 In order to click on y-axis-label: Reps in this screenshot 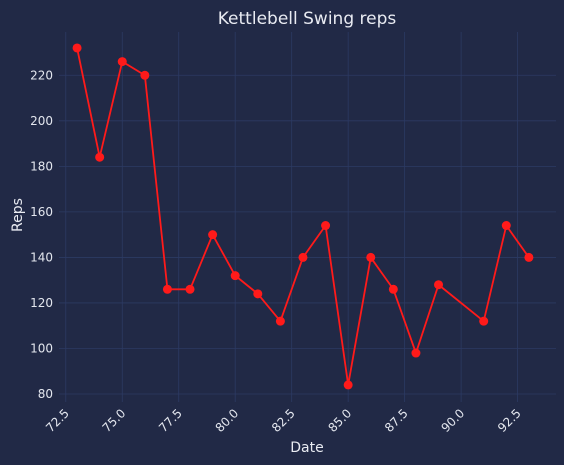, I will do `click(18, 215)`.